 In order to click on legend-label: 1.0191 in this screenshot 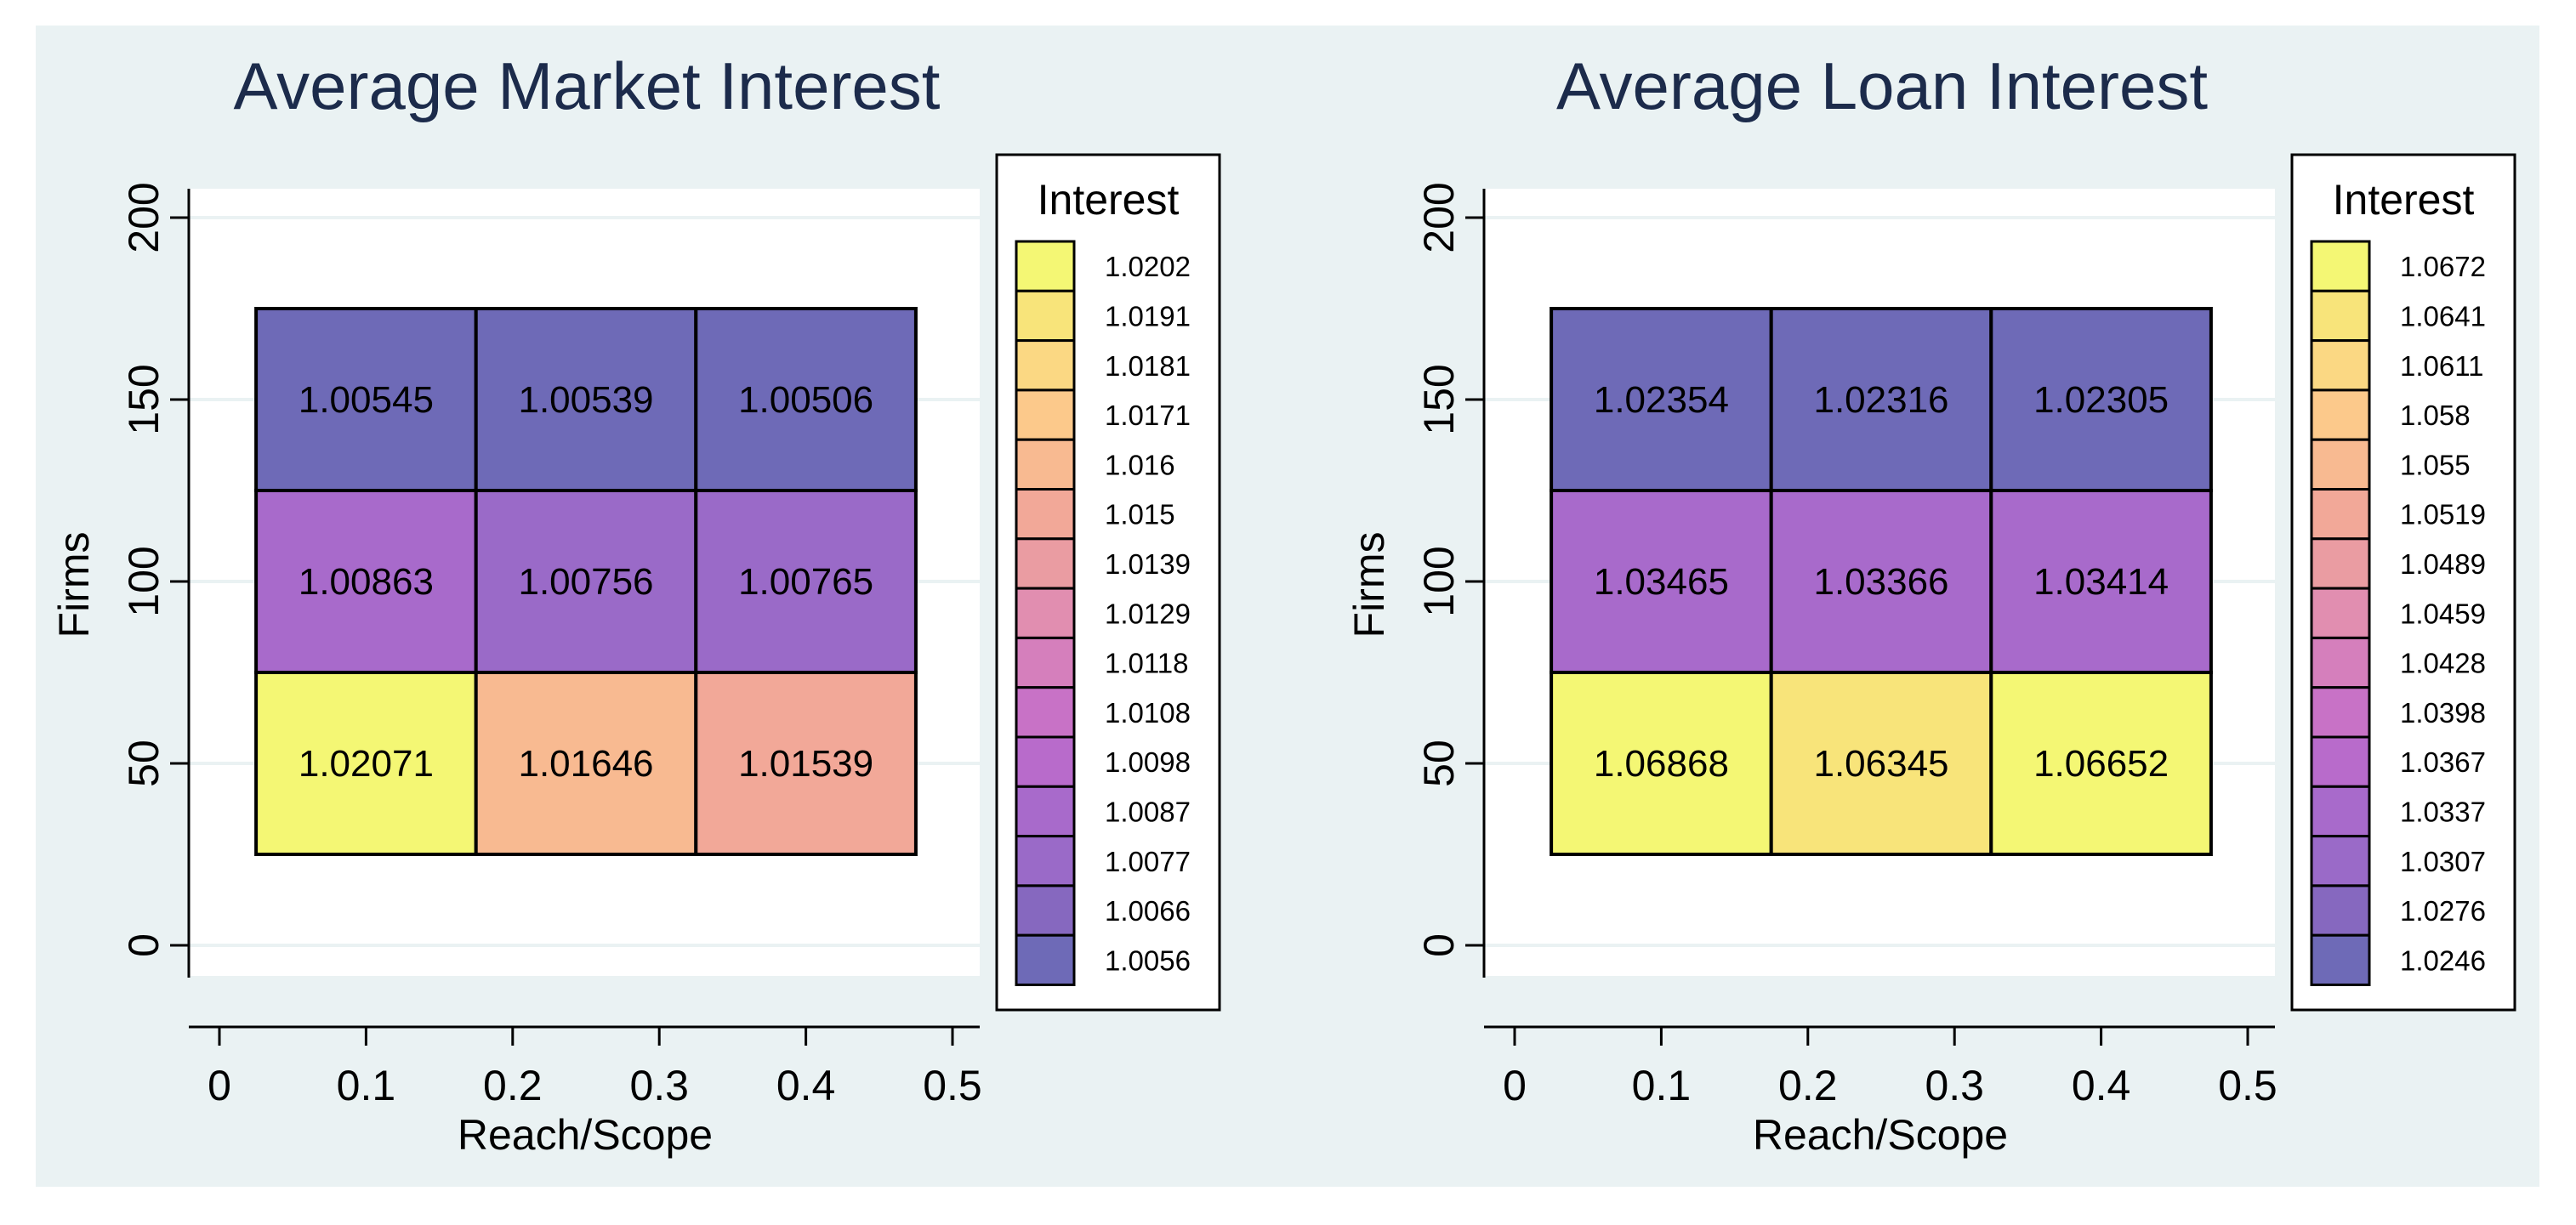, I will do `click(1148, 316)`.